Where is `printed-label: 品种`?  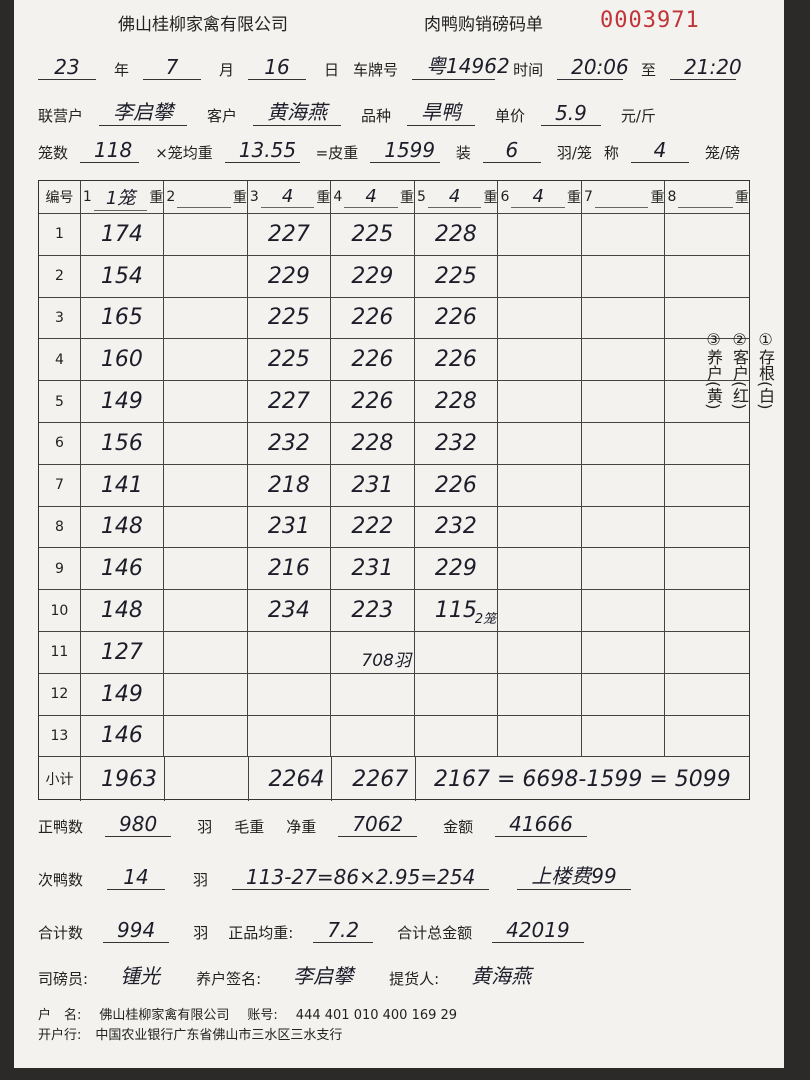
printed-label: 品种 is located at coordinates (376, 116).